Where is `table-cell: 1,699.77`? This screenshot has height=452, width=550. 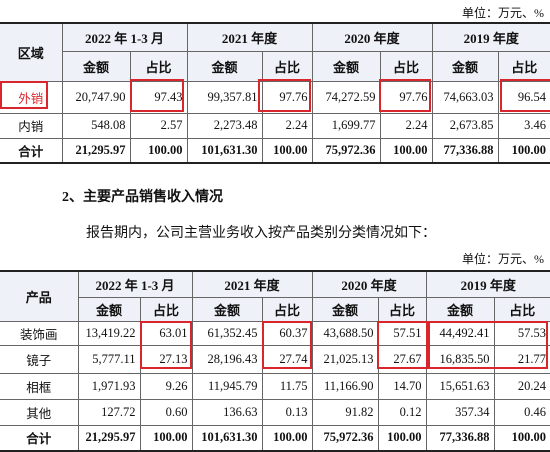
table-cell: 1,699.77 is located at coordinates (346, 125).